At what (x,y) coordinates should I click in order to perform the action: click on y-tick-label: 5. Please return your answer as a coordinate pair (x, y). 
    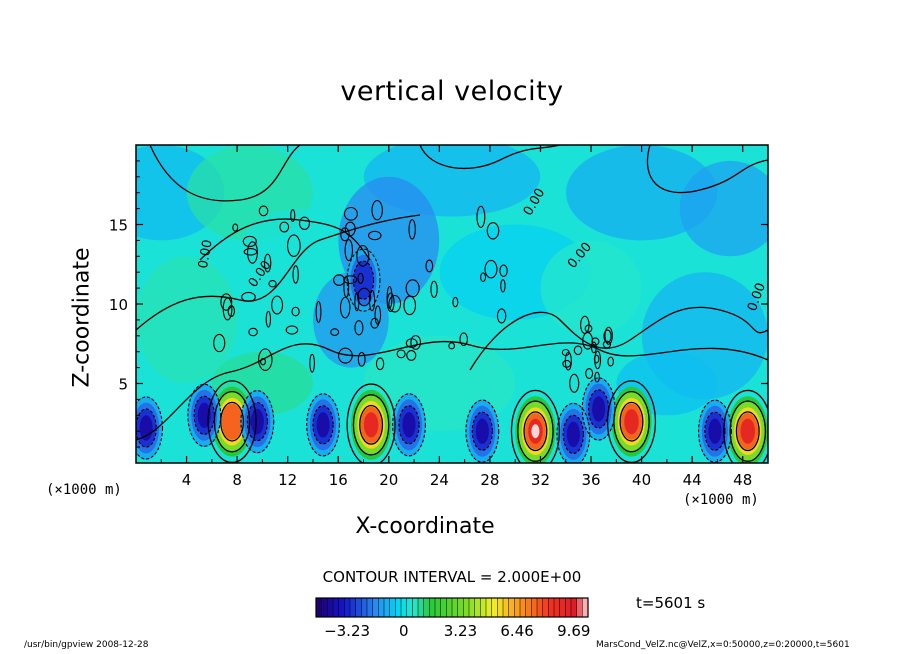
    Looking at the image, I should click on (123, 385).